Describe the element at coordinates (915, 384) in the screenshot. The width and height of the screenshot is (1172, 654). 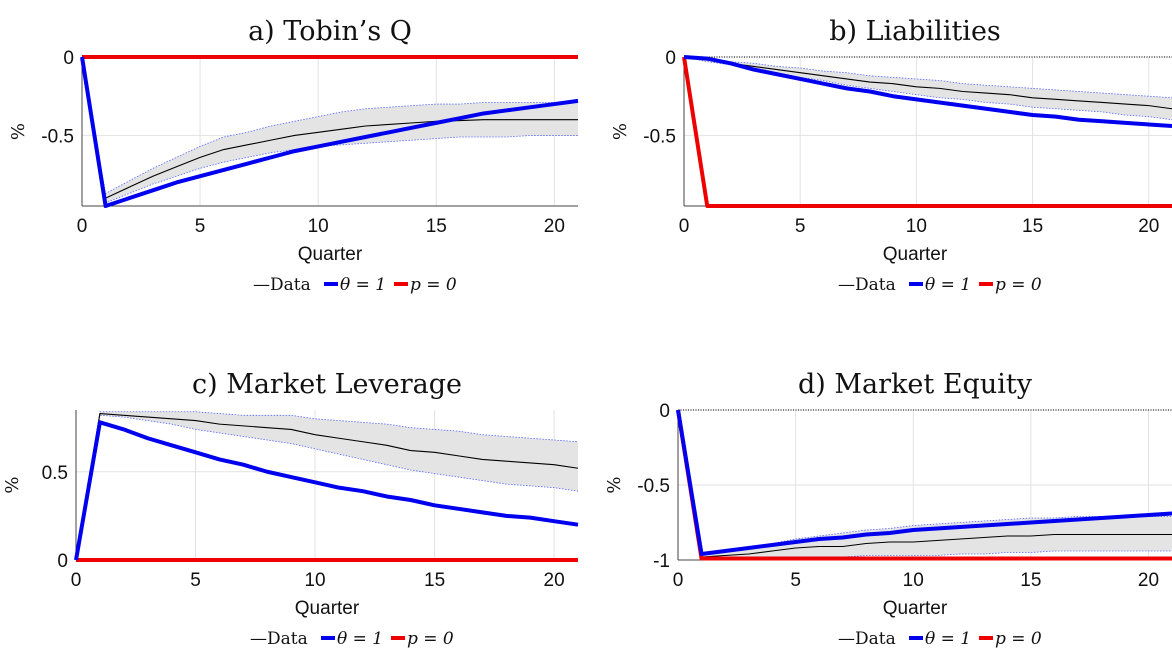
I see `chart-title: d) Market Equity` at that location.